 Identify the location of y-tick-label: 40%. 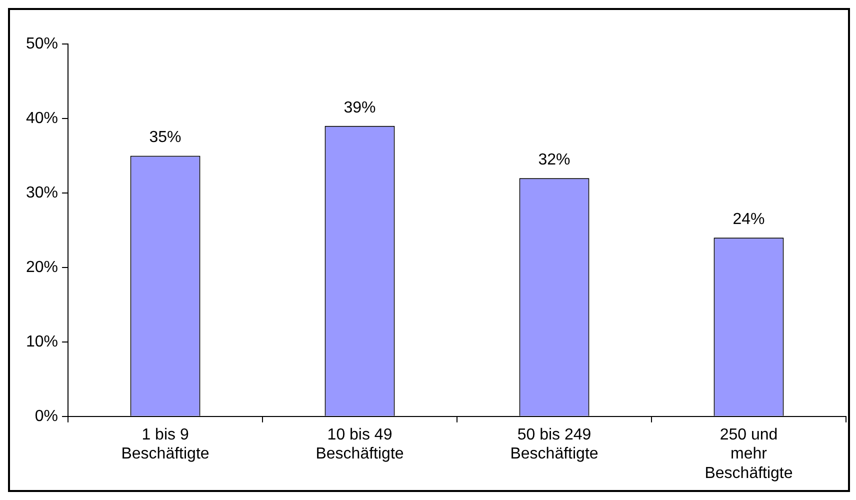
(42, 118).